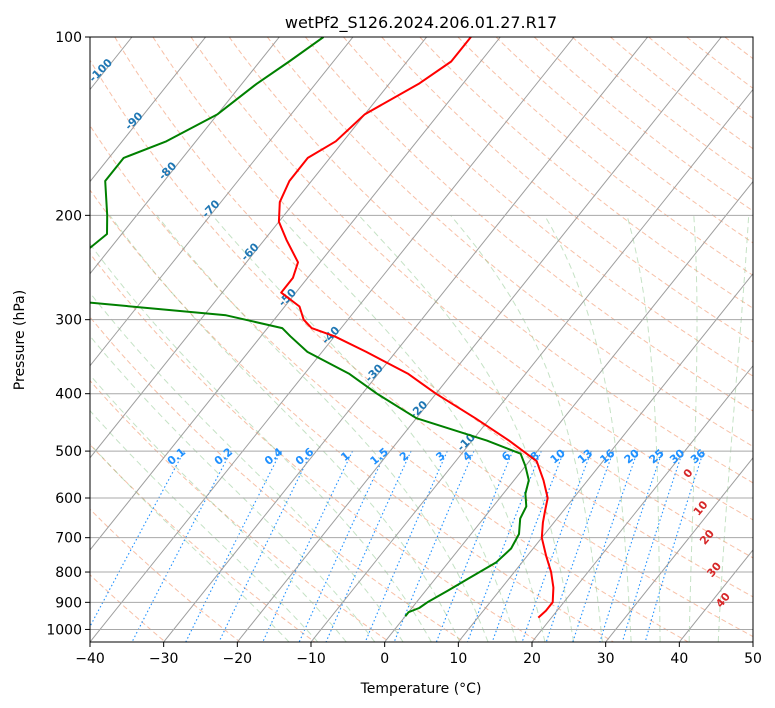 The image size is (775, 708). I want to click on x-tick-label: 10, so click(458, 659).